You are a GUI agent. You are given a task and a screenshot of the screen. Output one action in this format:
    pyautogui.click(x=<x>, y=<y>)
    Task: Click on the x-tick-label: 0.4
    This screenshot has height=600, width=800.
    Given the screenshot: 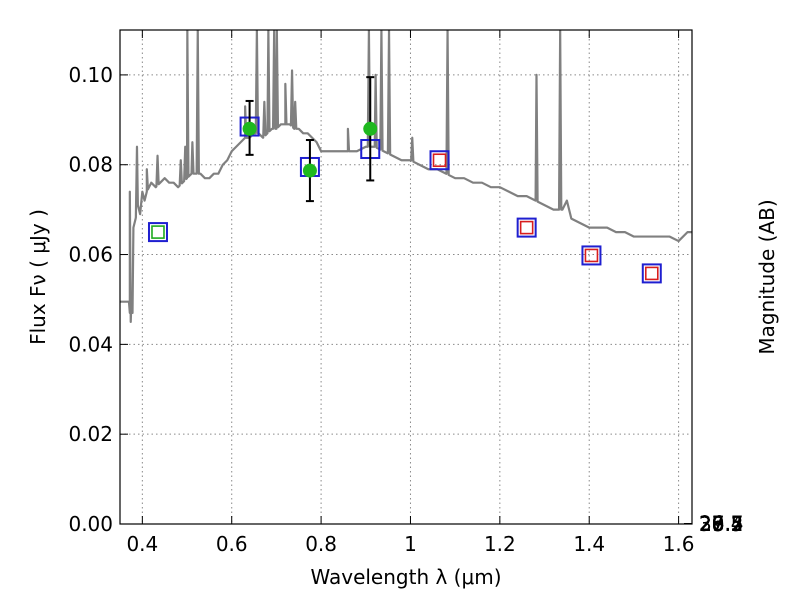 What is the action you would take?
    pyautogui.click(x=142, y=544)
    